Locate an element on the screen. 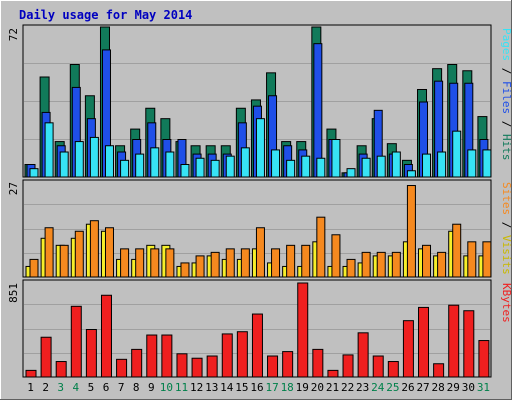 This screenshot has height=400, width=512. x-tick-label: 22 is located at coordinates (347, 387).